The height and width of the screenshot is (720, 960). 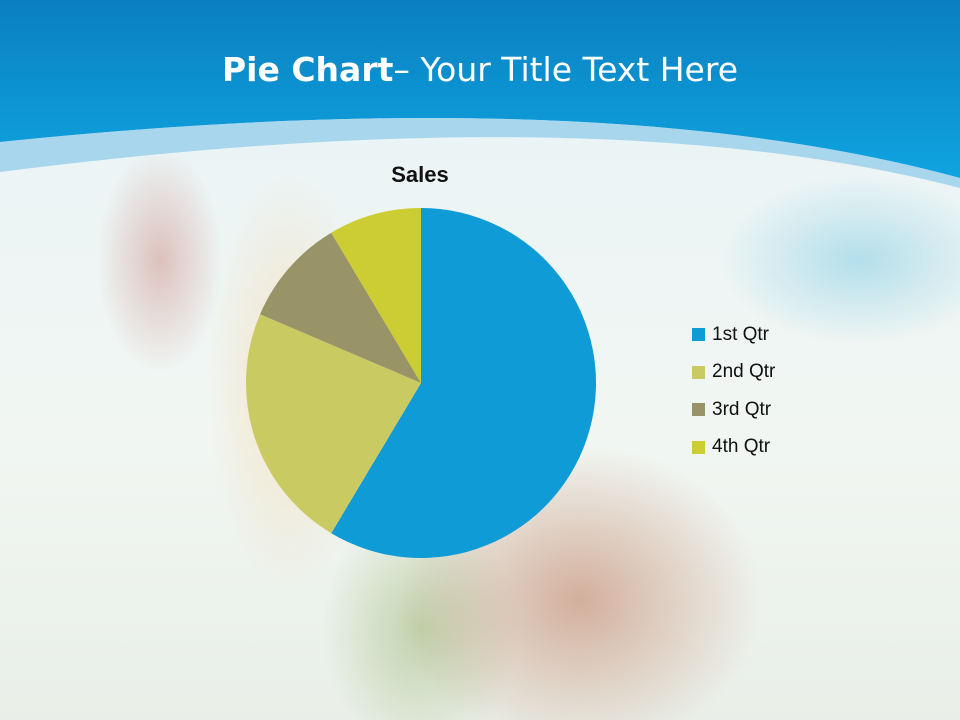 What do you see at coordinates (741, 334) in the screenshot?
I see `legend-label: 1st Qtr` at bounding box center [741, 334].